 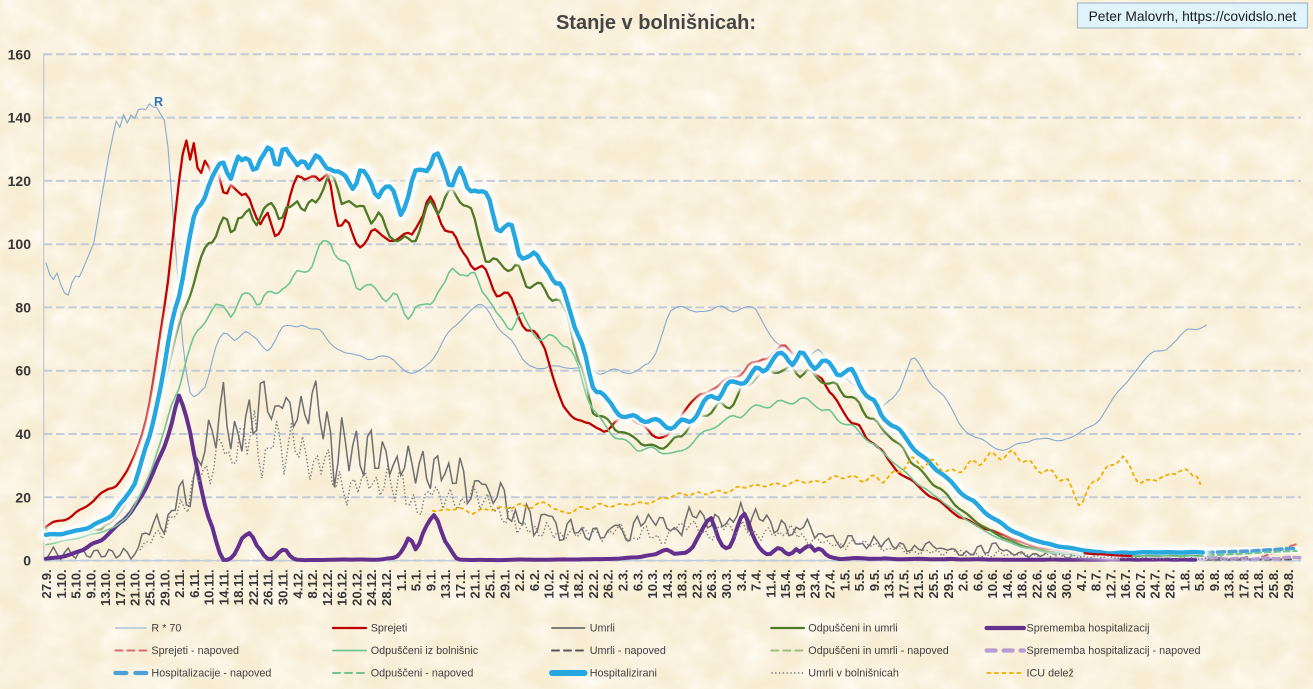 I want to click on svg-text: 16.7., so click(x=1125, y=583).